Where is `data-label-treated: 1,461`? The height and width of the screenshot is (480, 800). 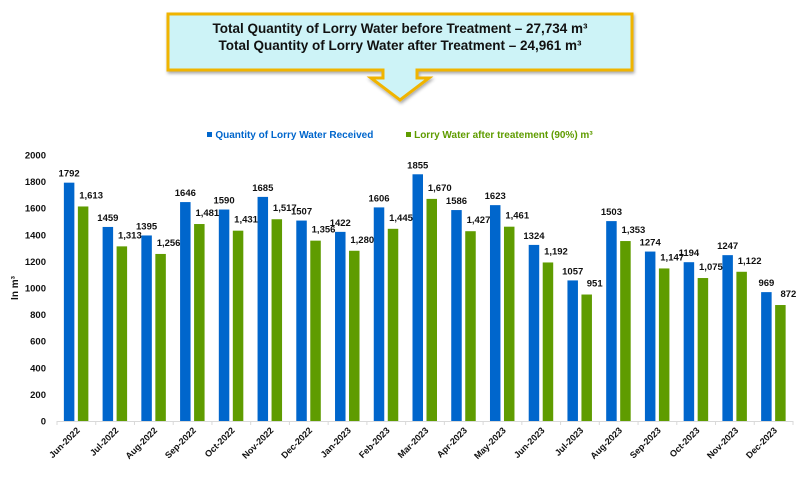
data-label-treated: 1,461 is located at coordinates (517, 216).